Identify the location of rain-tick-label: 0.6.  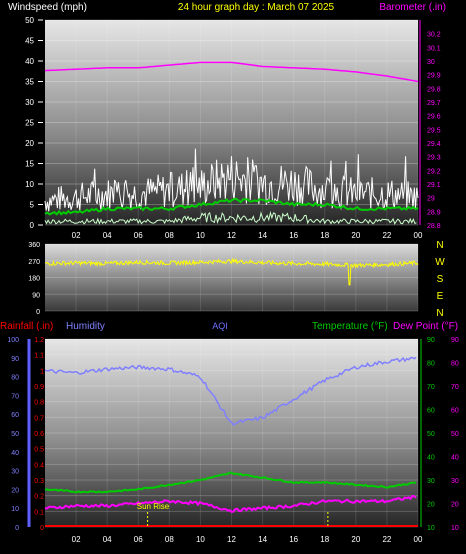
(39, 434).